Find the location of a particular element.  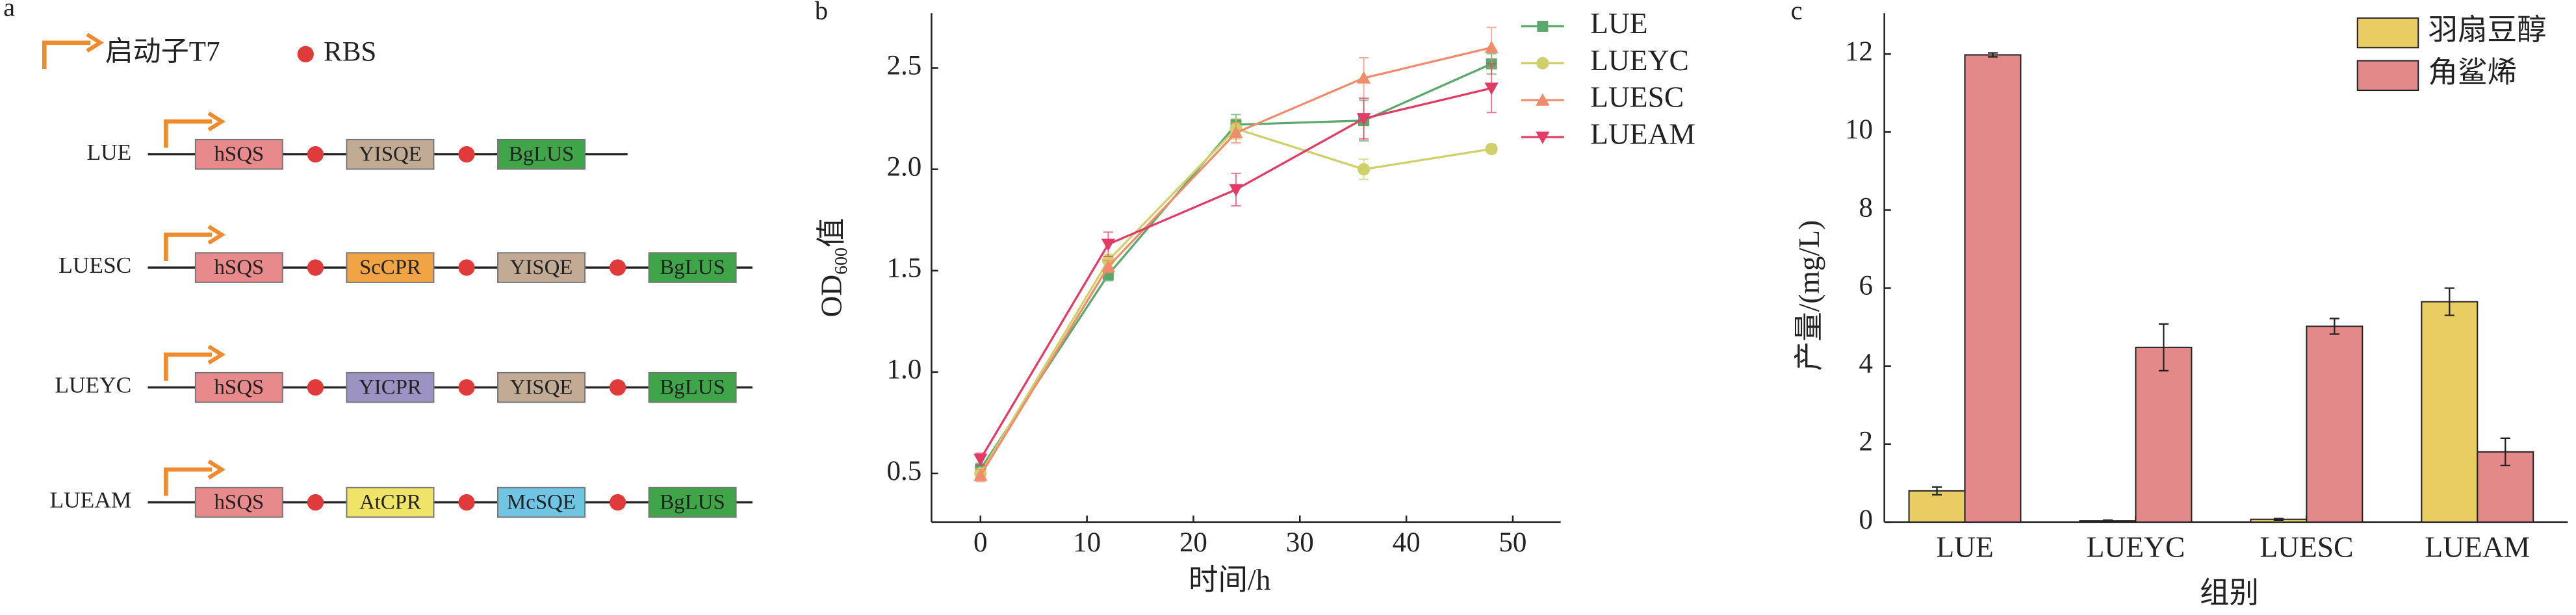

panel-label: a is located at coordinates (9, 10).